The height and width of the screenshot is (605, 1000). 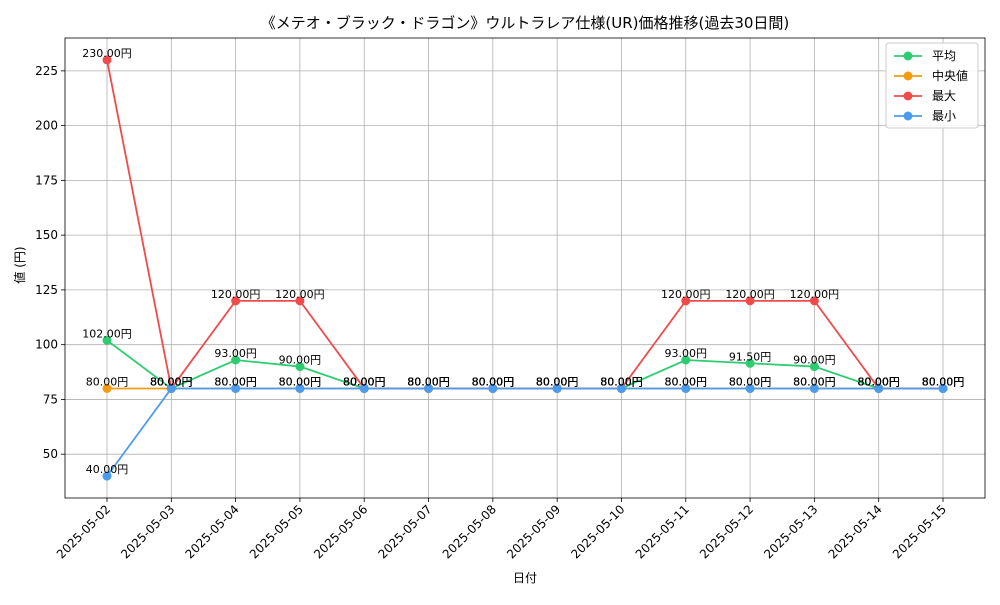 I want to click on x-tick-label: 2025-05-13, so click(x=790, y=531).